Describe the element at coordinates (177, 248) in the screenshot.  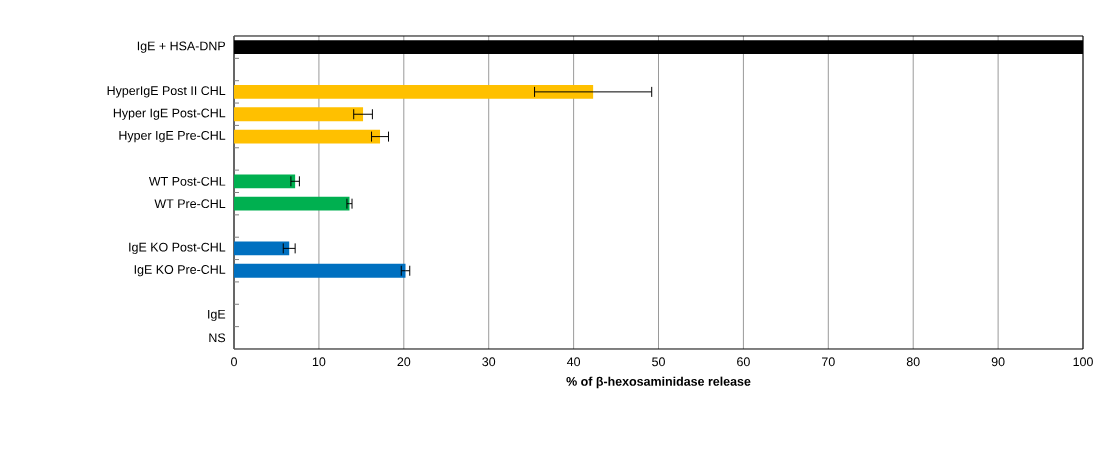
I see `y-tick-label: IgE KO Post-CHL` at that location.